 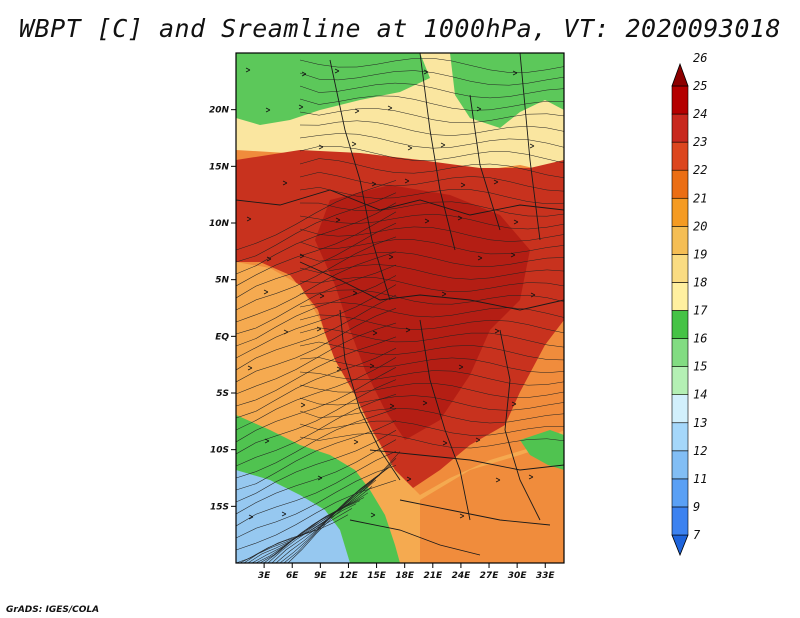 I want to click on lat-tick-label: 5N, so click(x=222, y=281).